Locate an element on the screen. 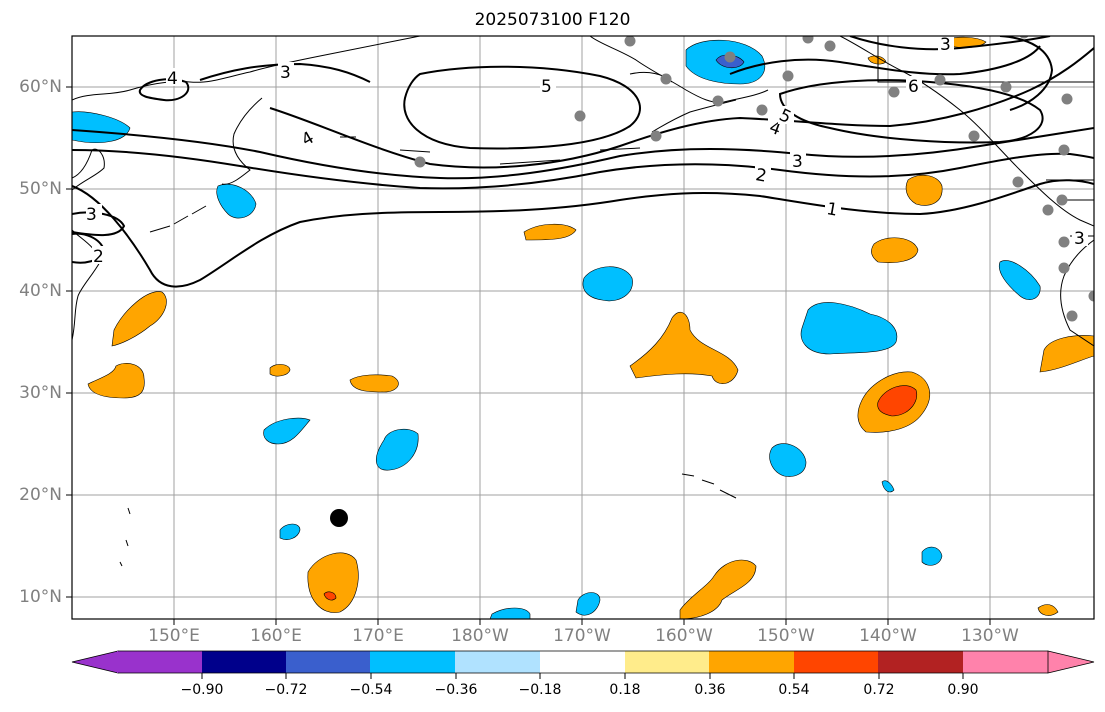 Image resolution: width=1105 pixels, height=712 pixels. colorbar-extend-low is located at coordinates (95, 662).